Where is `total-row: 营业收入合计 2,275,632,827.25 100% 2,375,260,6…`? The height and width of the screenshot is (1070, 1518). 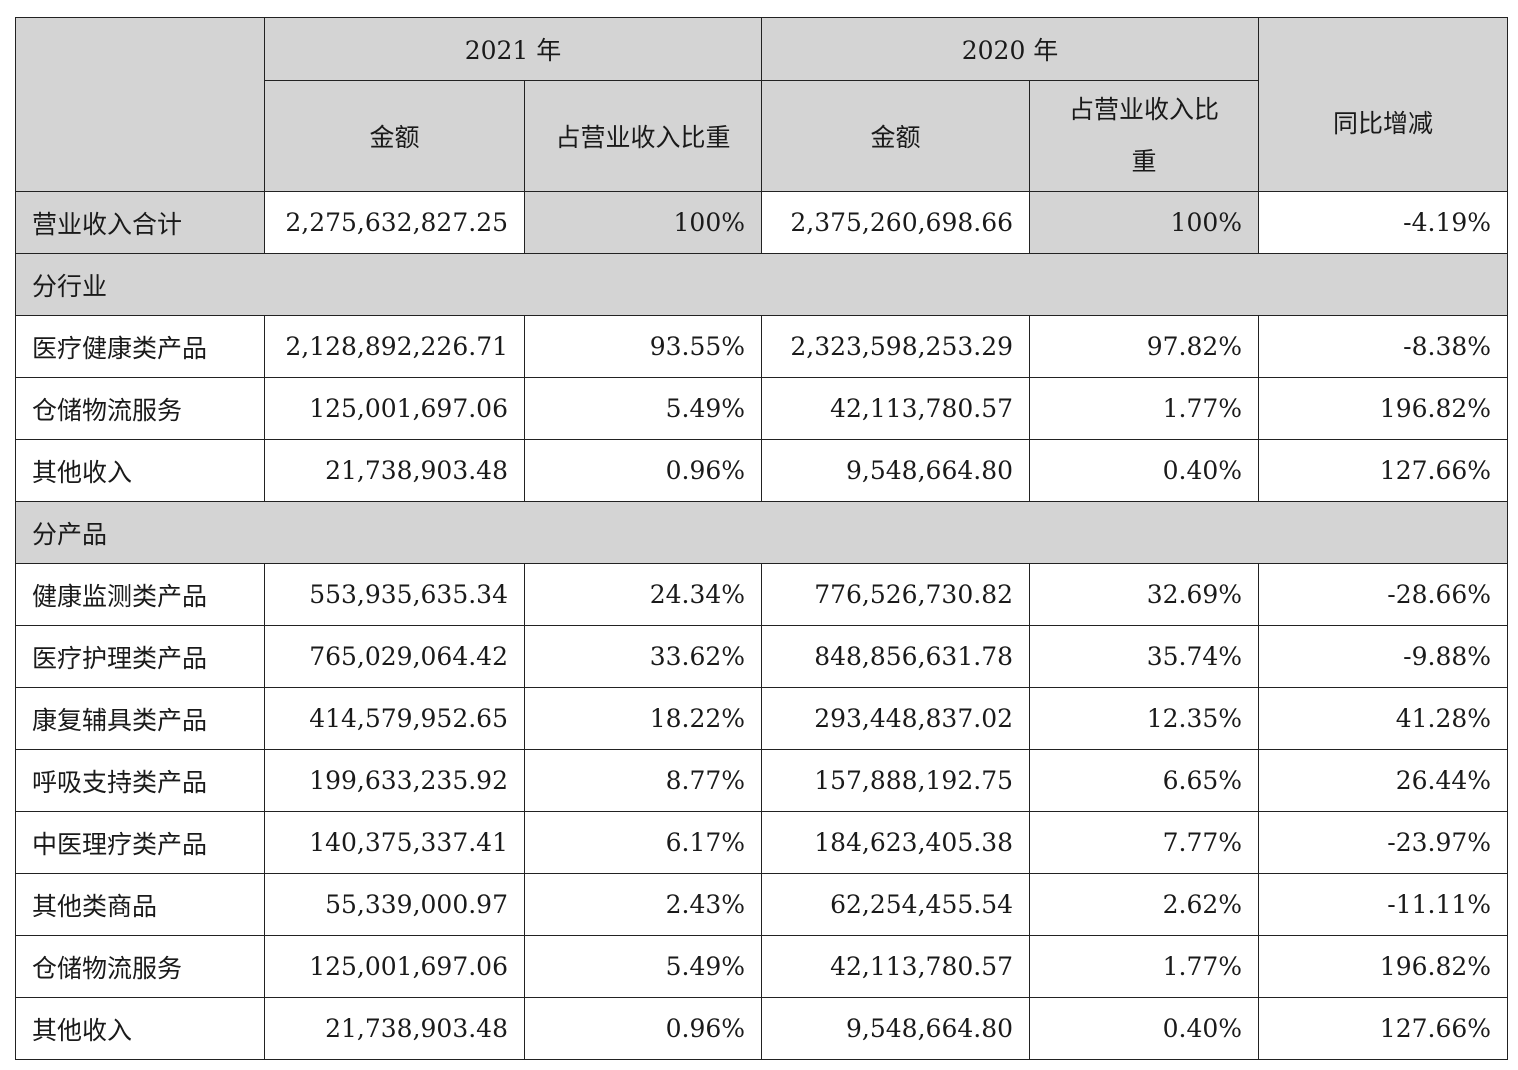 total-row: 营业收入合计 2,275,632,827.25 100% 2,375,260,6… is located at coordinates (762, 222).